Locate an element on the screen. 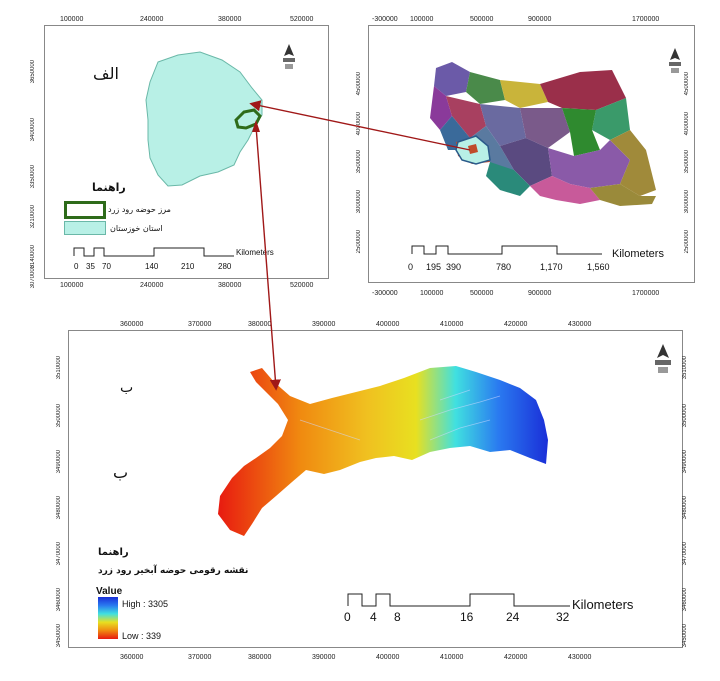 Image resolution: width=720 pixels, height=681 pixels. legend-label-basin: مرز حوضه رود زرد is located at coordinates (139, 209).